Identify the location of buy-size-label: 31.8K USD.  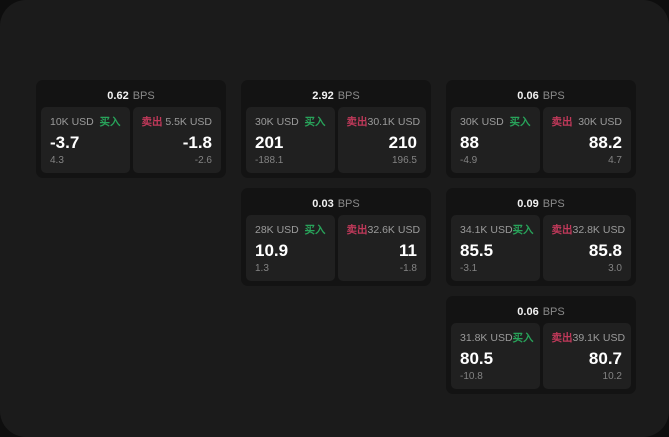
(486, 337).